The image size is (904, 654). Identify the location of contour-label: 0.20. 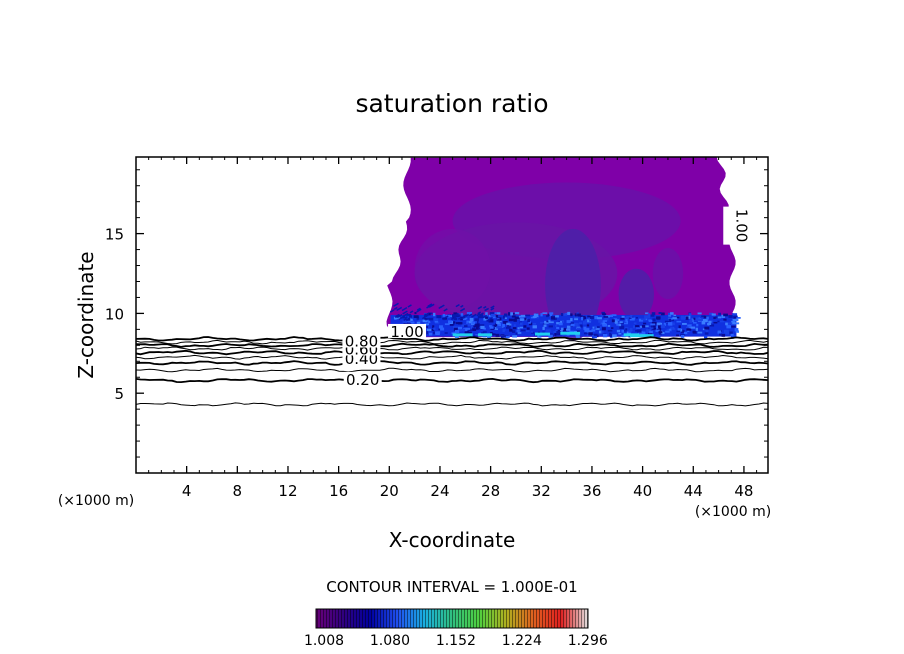
(362, 380).